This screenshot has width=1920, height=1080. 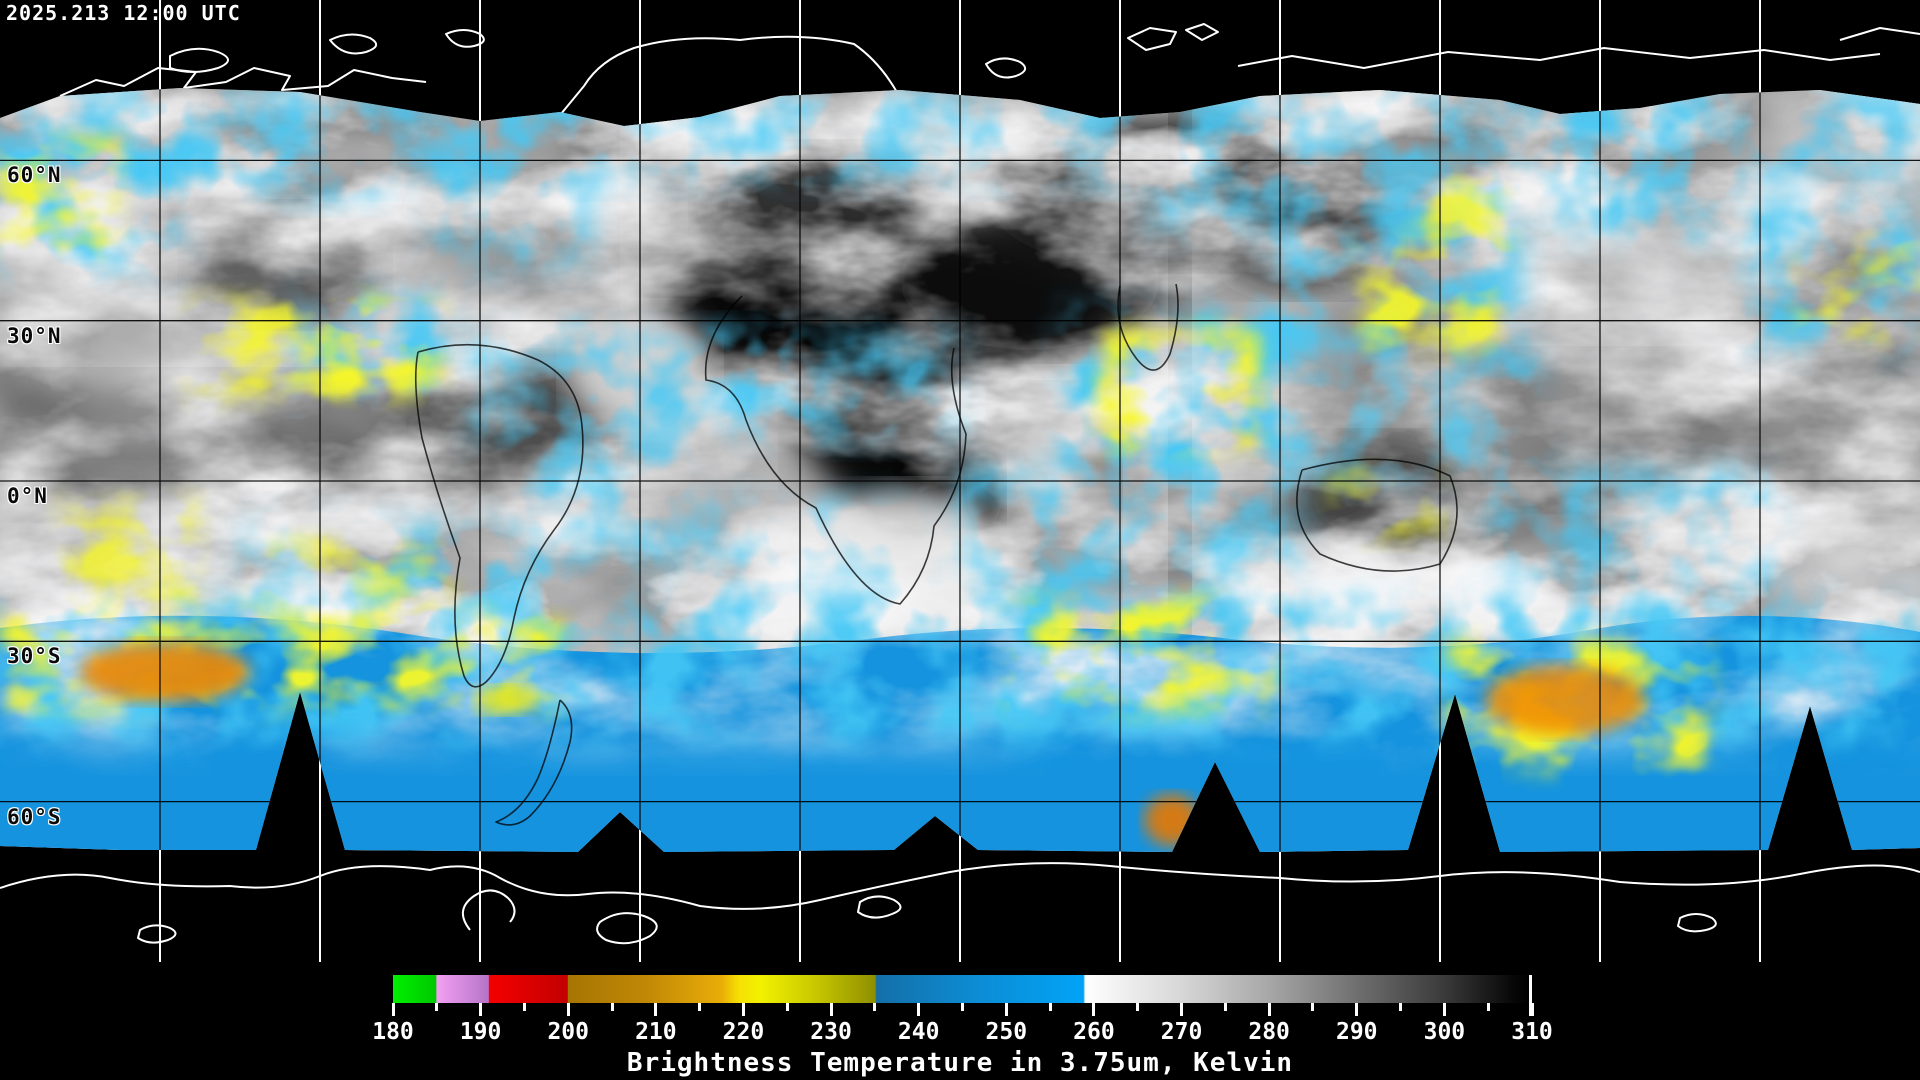 What do you see at coordinates (1530, 995) in the screenshot?
I see `colorbar-right-edge` at bounding box center [1530, 995].